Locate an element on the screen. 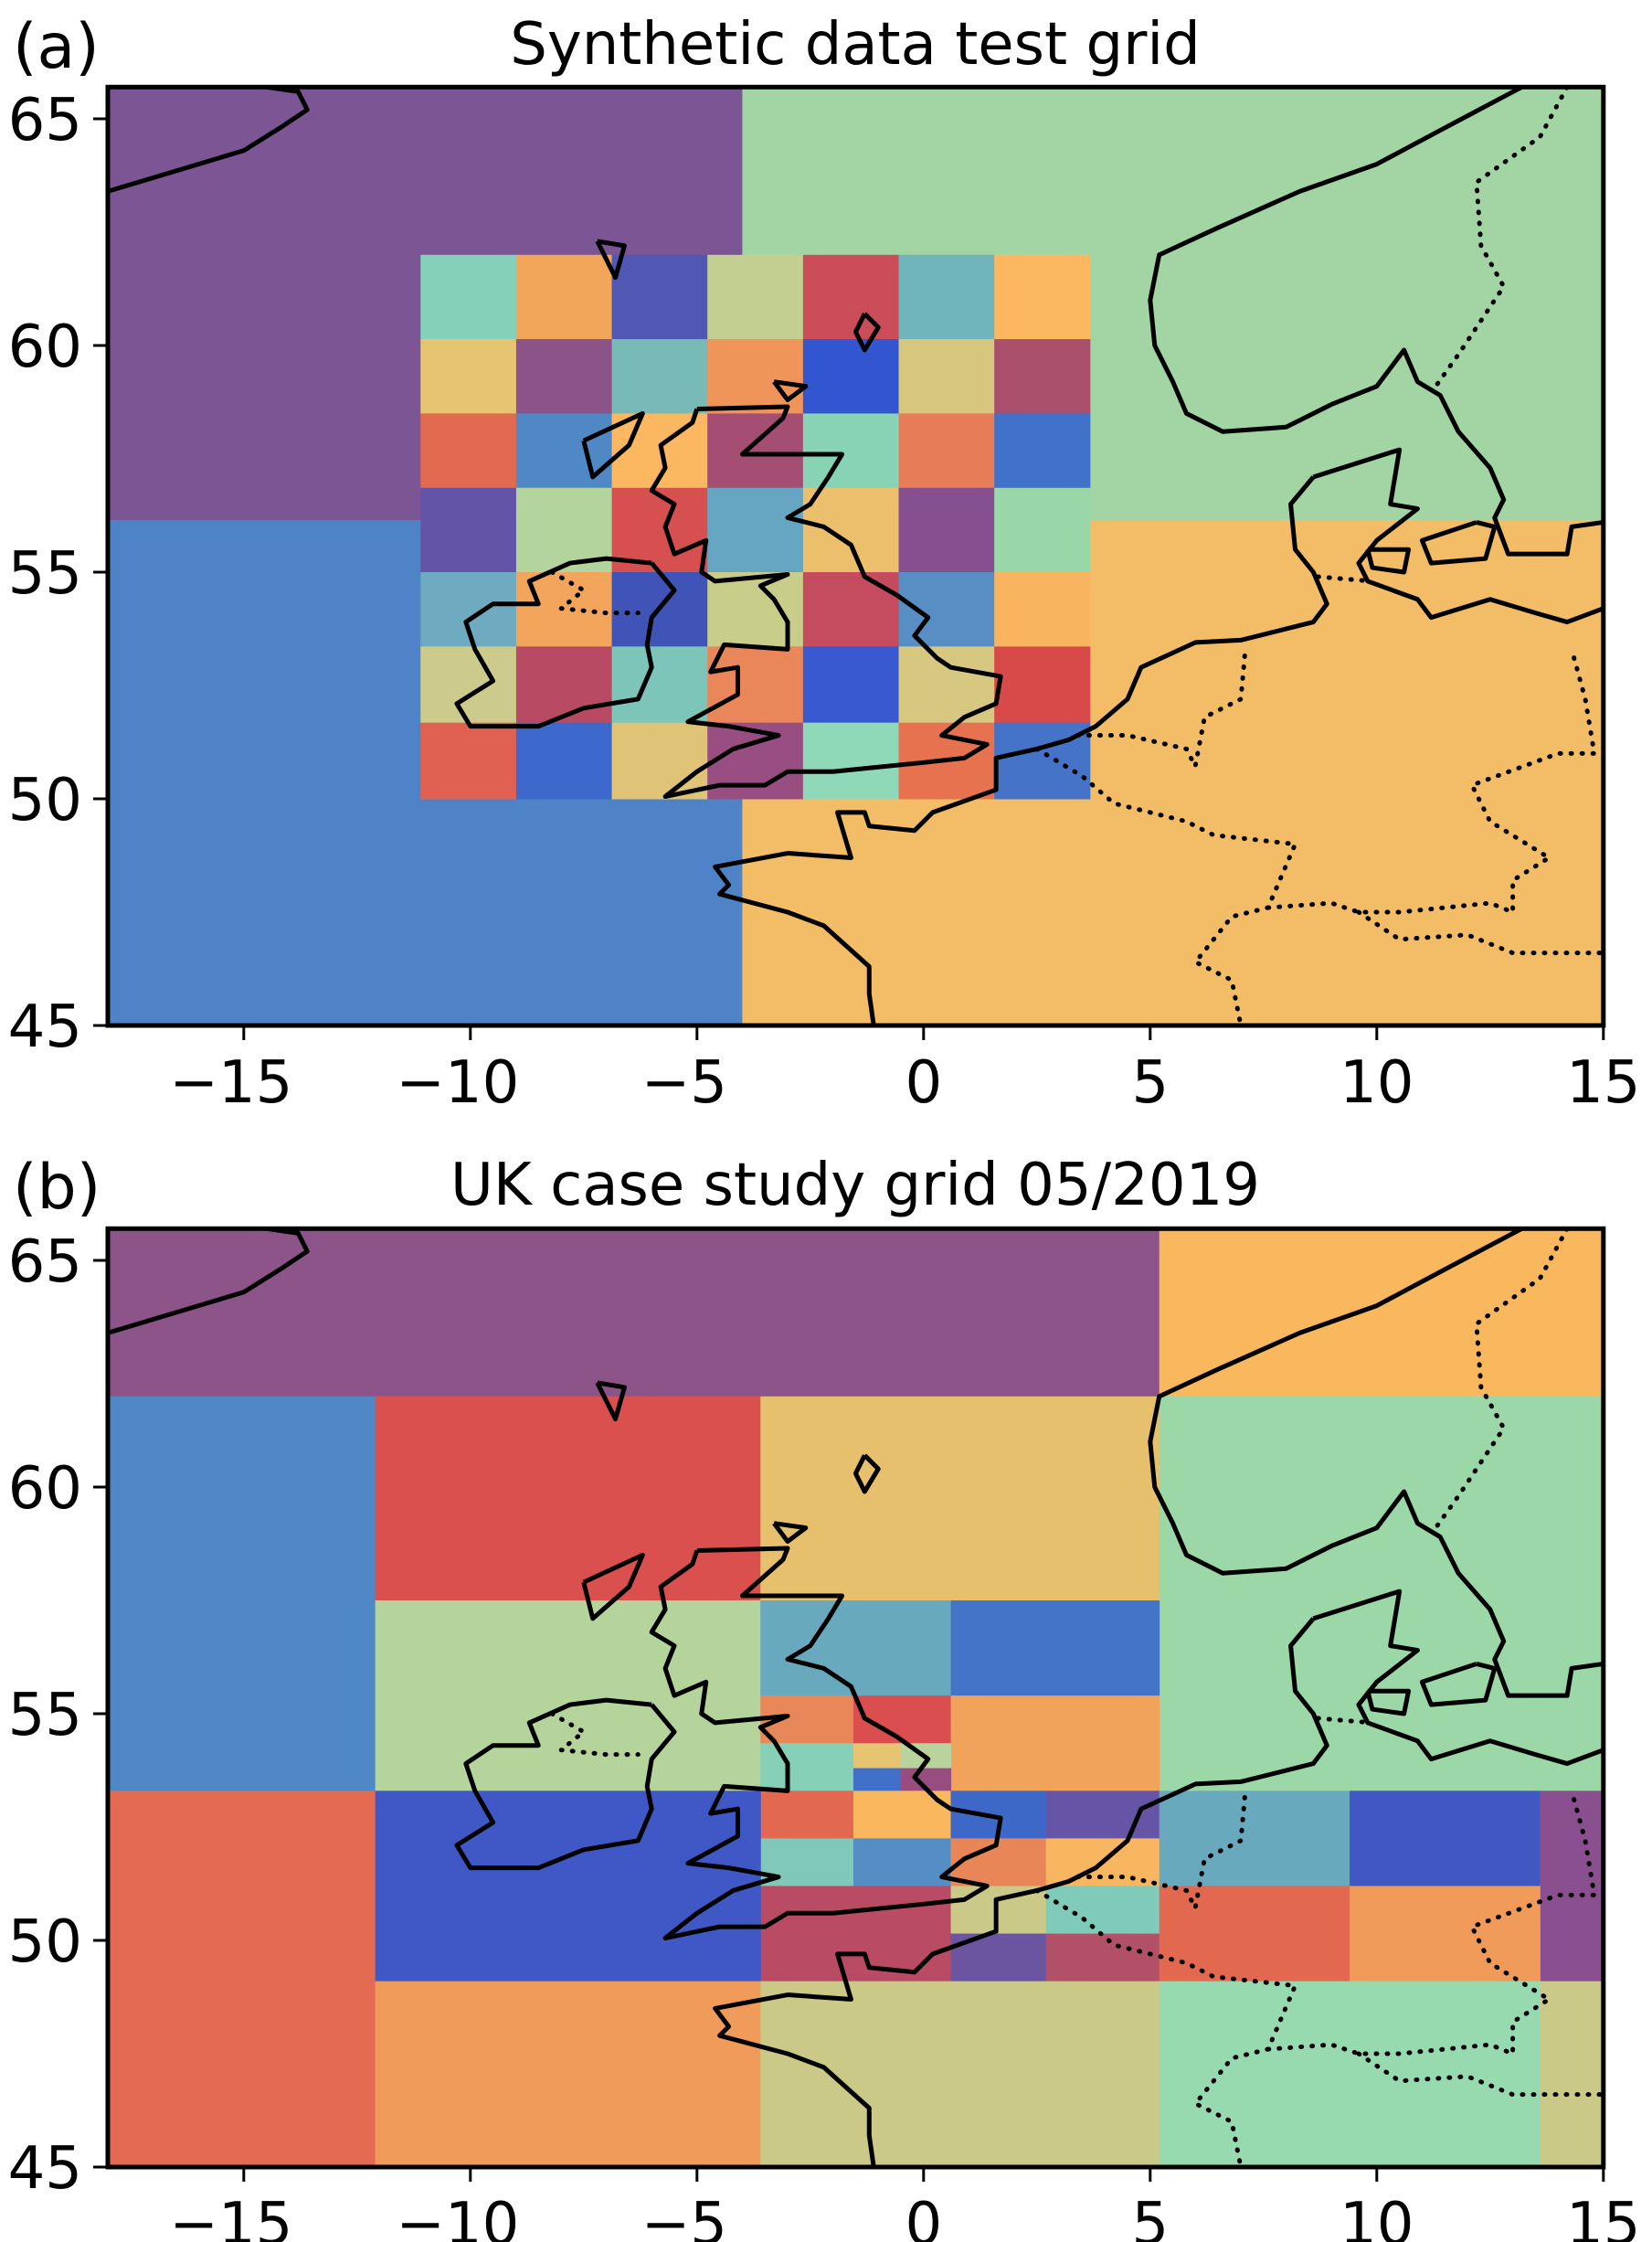 The height and width of the screenshot is (2242, 1652). panel-label: (a) is located at coordinates (57, 47).